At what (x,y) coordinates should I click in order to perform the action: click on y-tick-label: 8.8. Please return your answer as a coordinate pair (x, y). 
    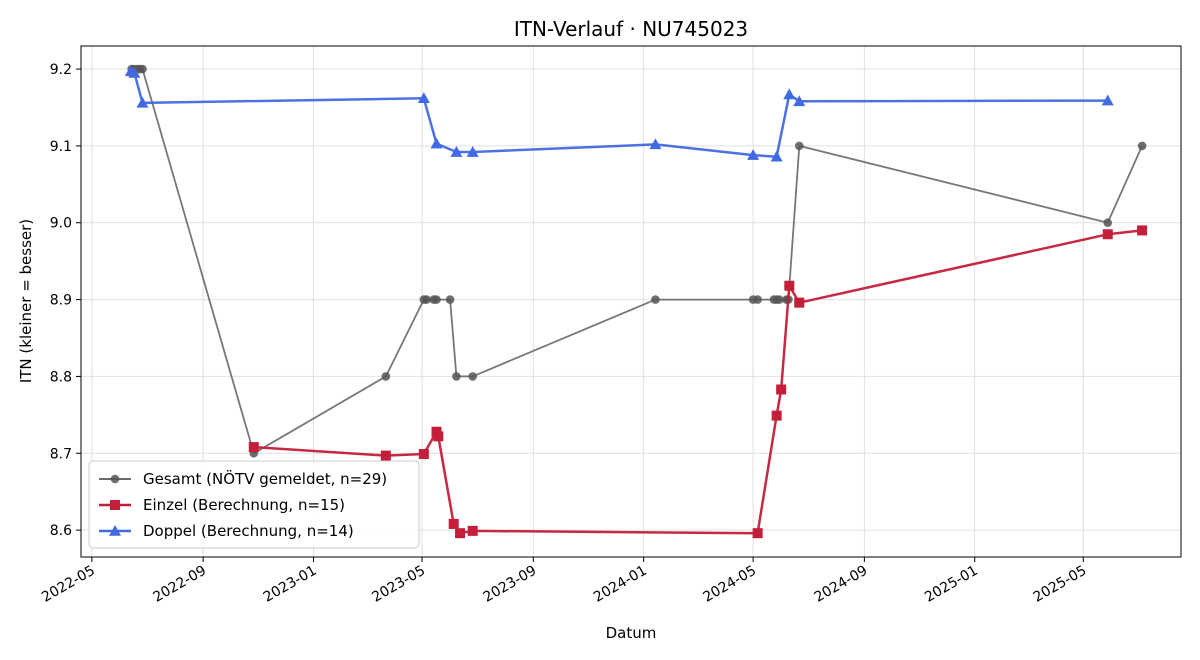
    Looking at the image, I should click on (61, 377).